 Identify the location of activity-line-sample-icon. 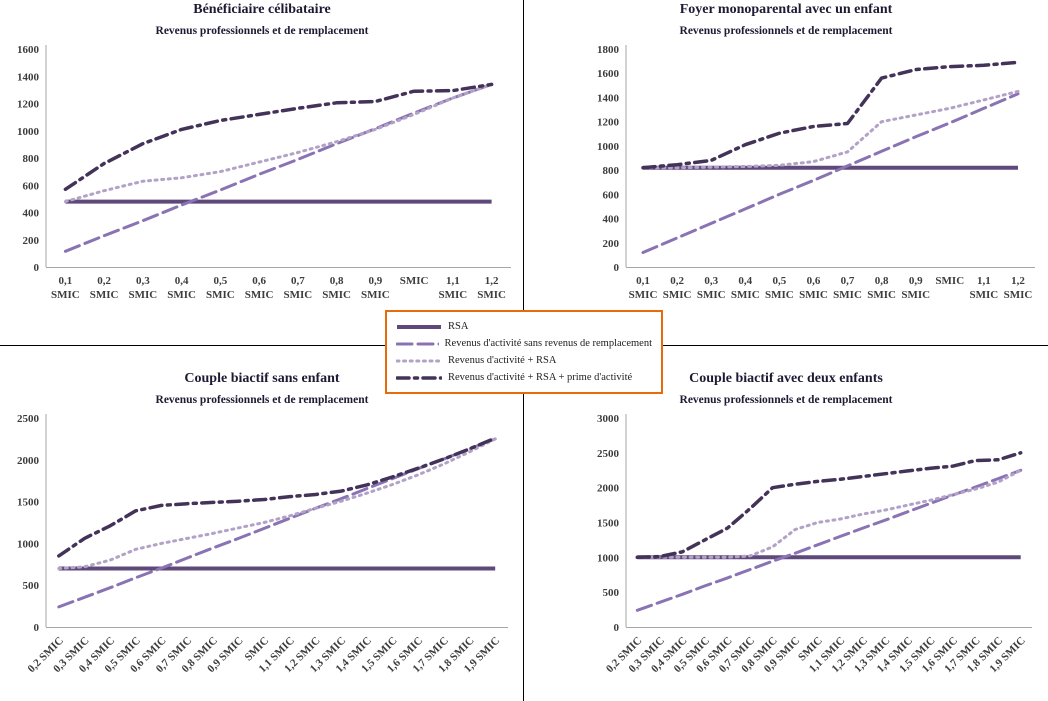
(417, 343).